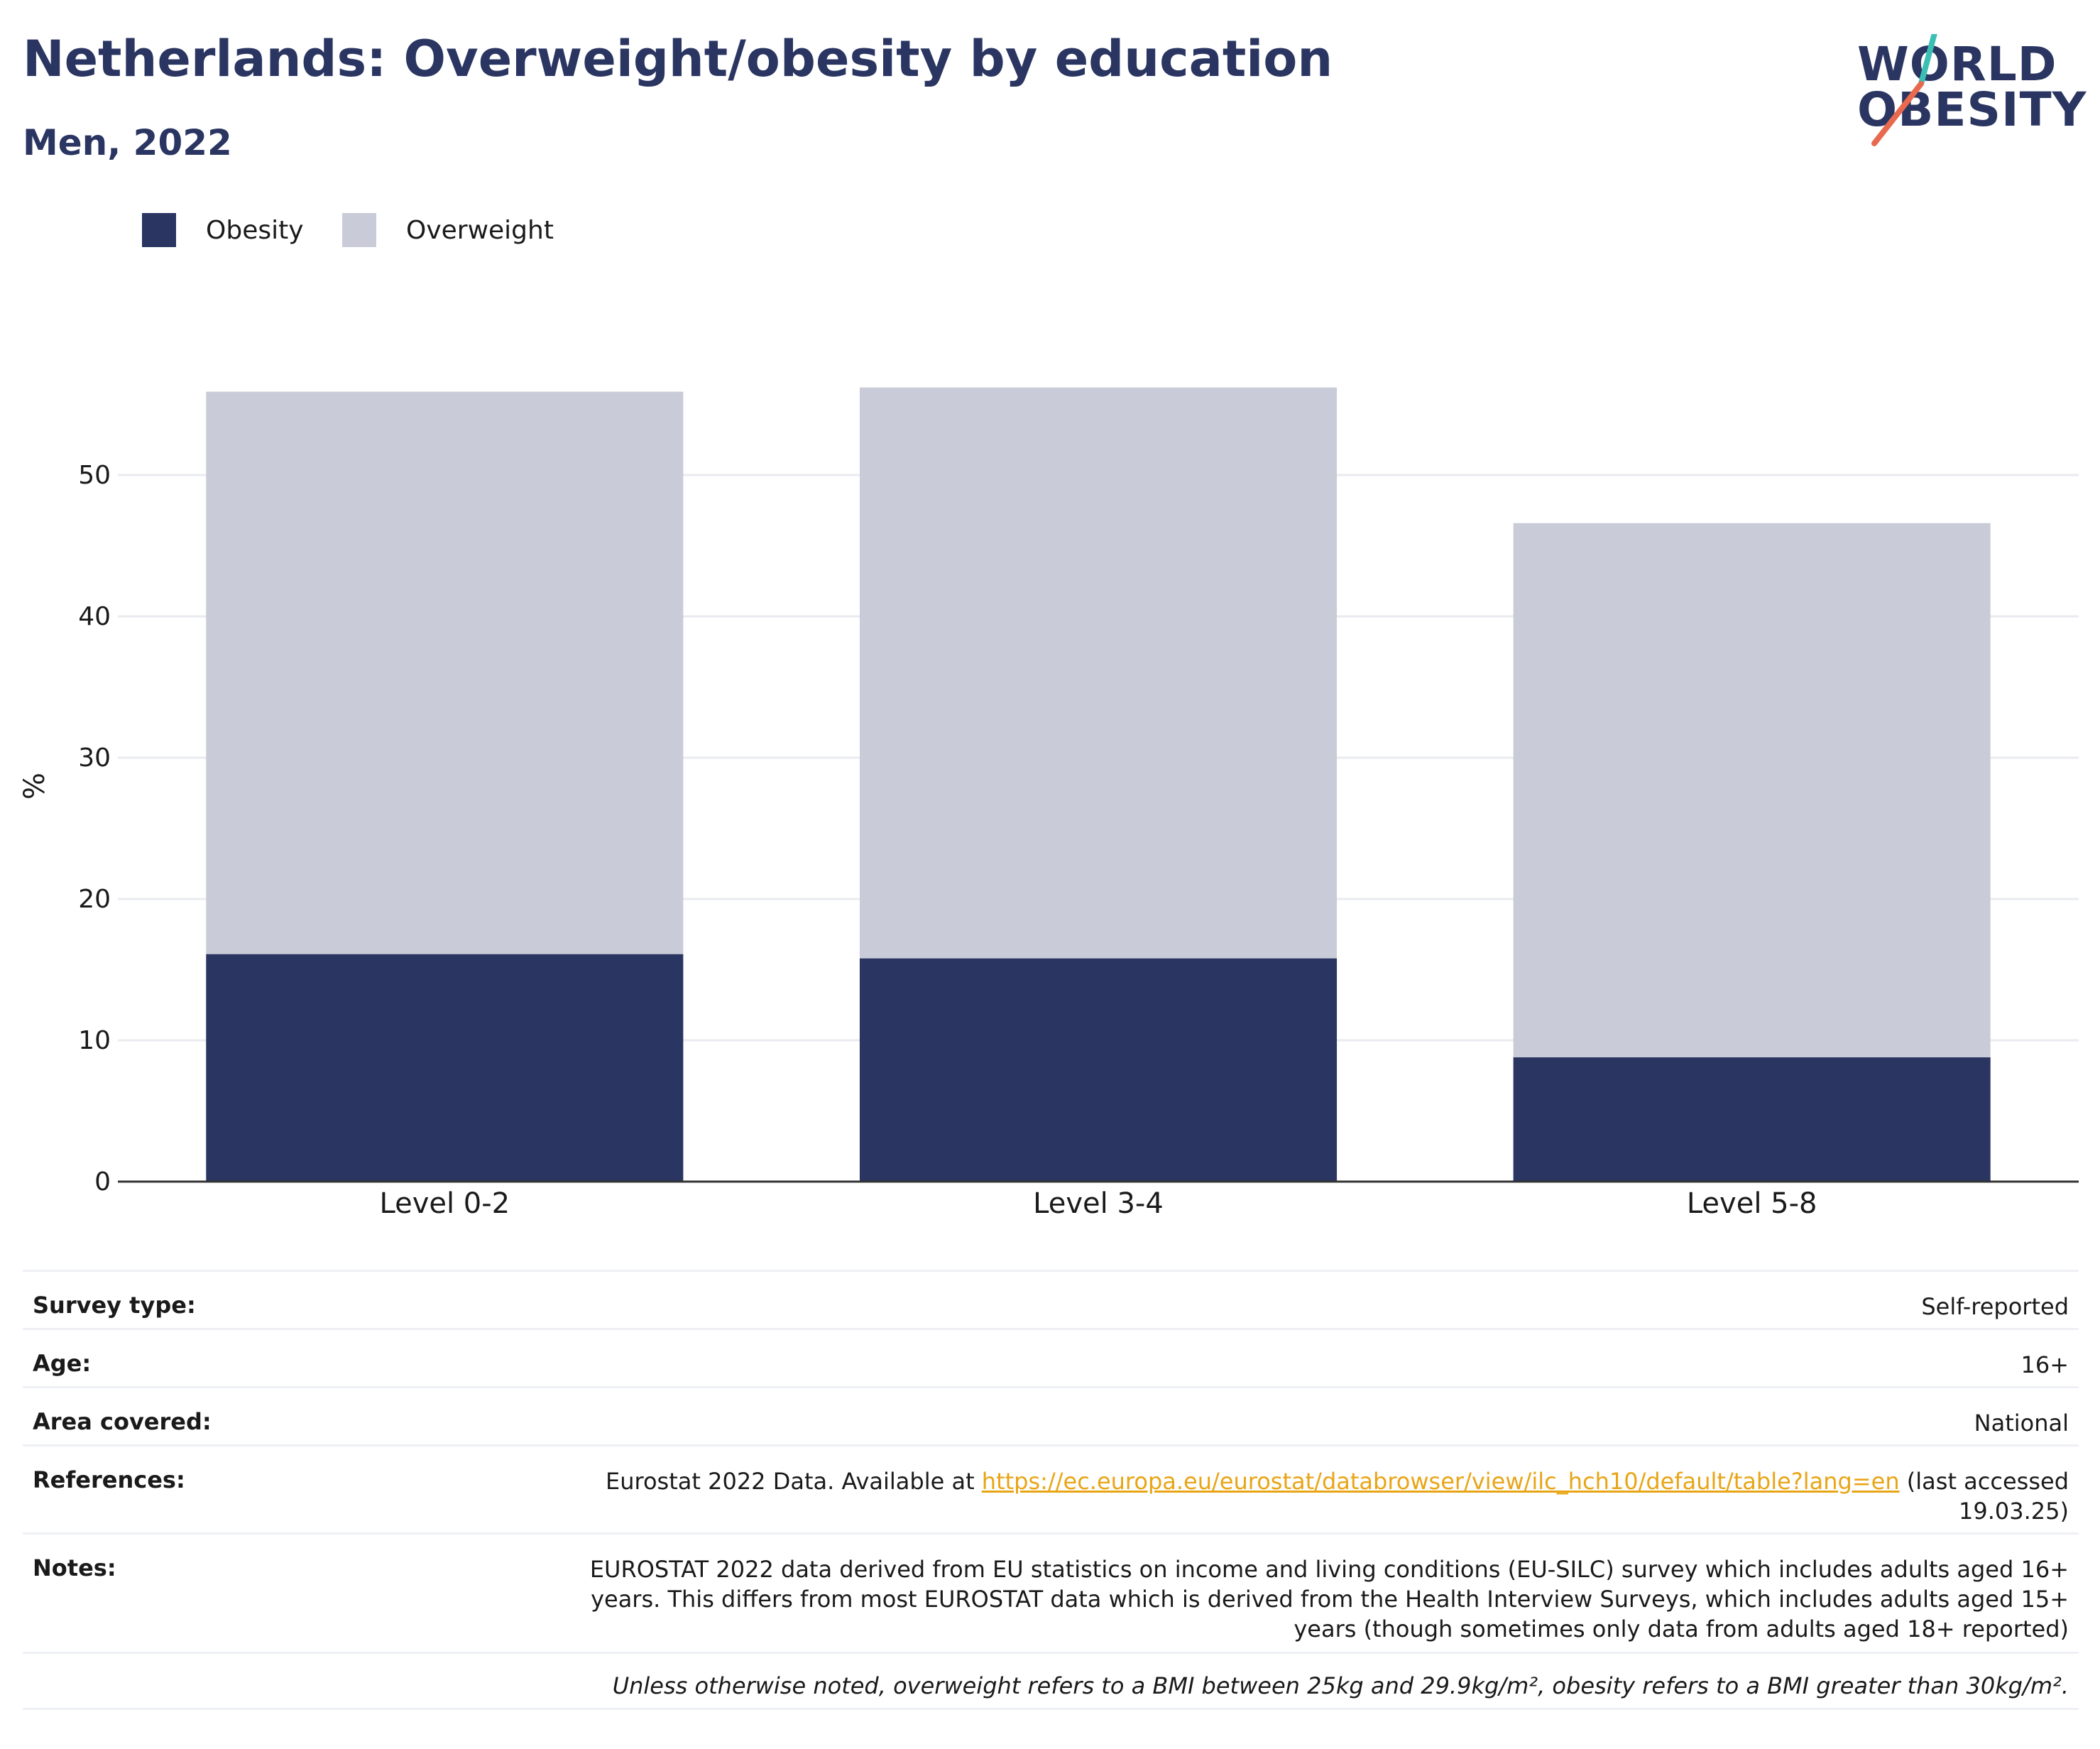 This screenshot has height=1749, width=2100. I want to click on legend-swatch-obesity, so click(159, 230).